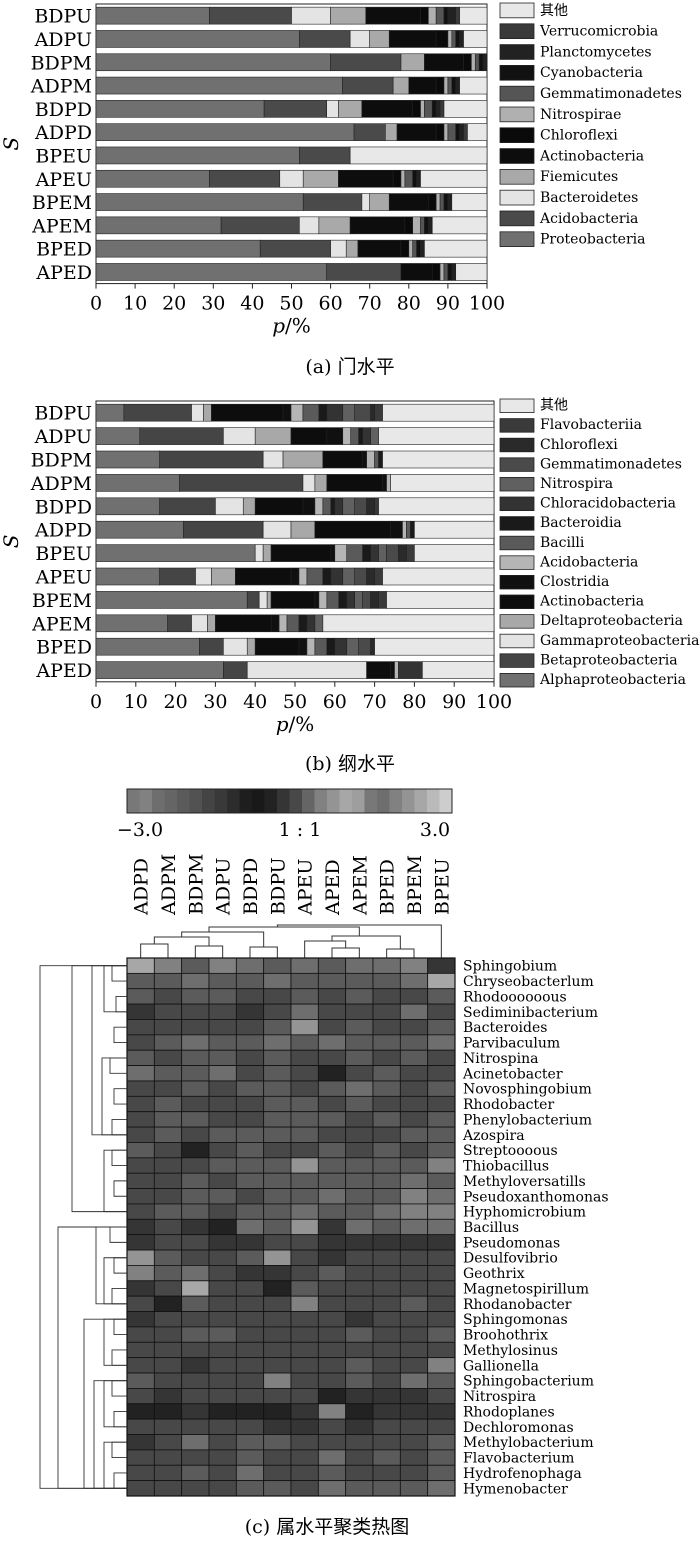 This screenshot has height=1544, width=700. Describe the element at coordinates (402, 553) in the screenshot. I see `bar-bpeu-chloroflexi` at that location.